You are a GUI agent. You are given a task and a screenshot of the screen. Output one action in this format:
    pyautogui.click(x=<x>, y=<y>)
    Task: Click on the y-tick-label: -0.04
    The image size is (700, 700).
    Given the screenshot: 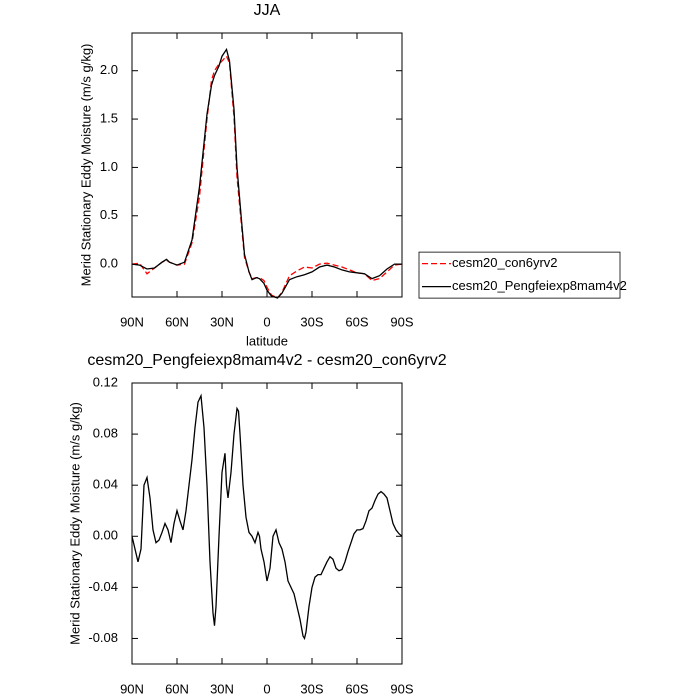 What is the action you would take?
    pyautogui.click(x=103, y=586)
    